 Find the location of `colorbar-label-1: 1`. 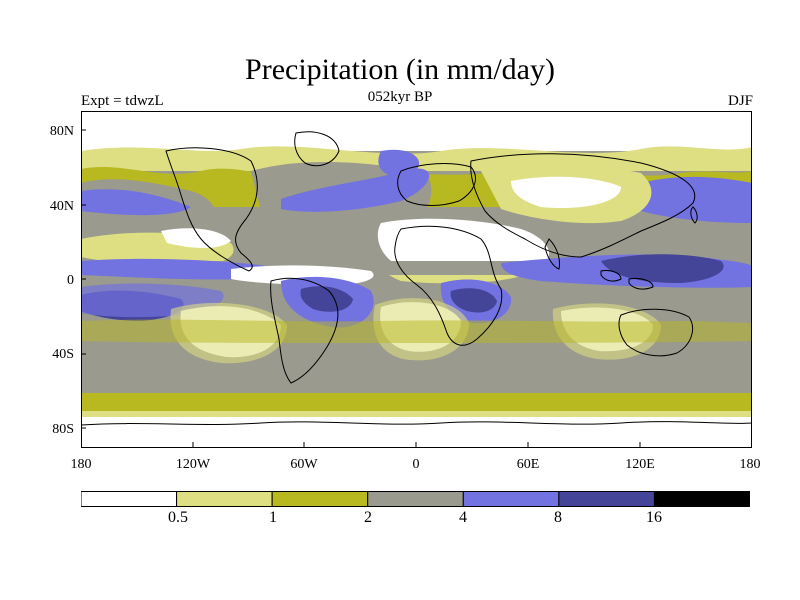

colorbar-label-1: 1 is located at coordinates (273, 517).